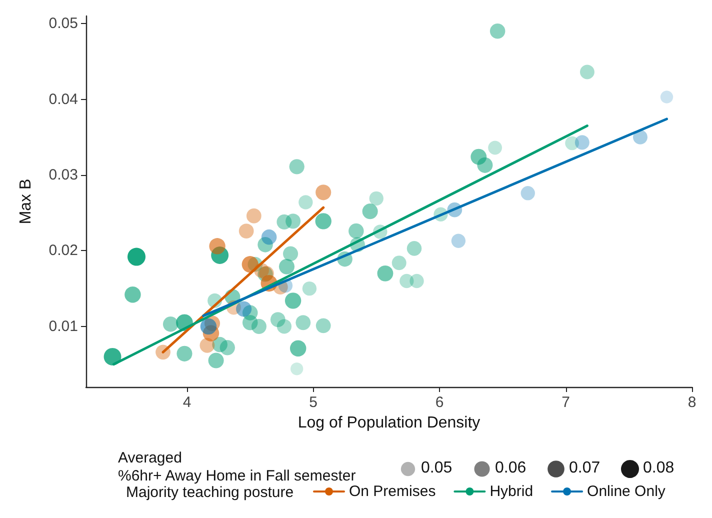 The image size is (712, 518). I want to click on y-tick-label: 0.05, so click(63, 23).